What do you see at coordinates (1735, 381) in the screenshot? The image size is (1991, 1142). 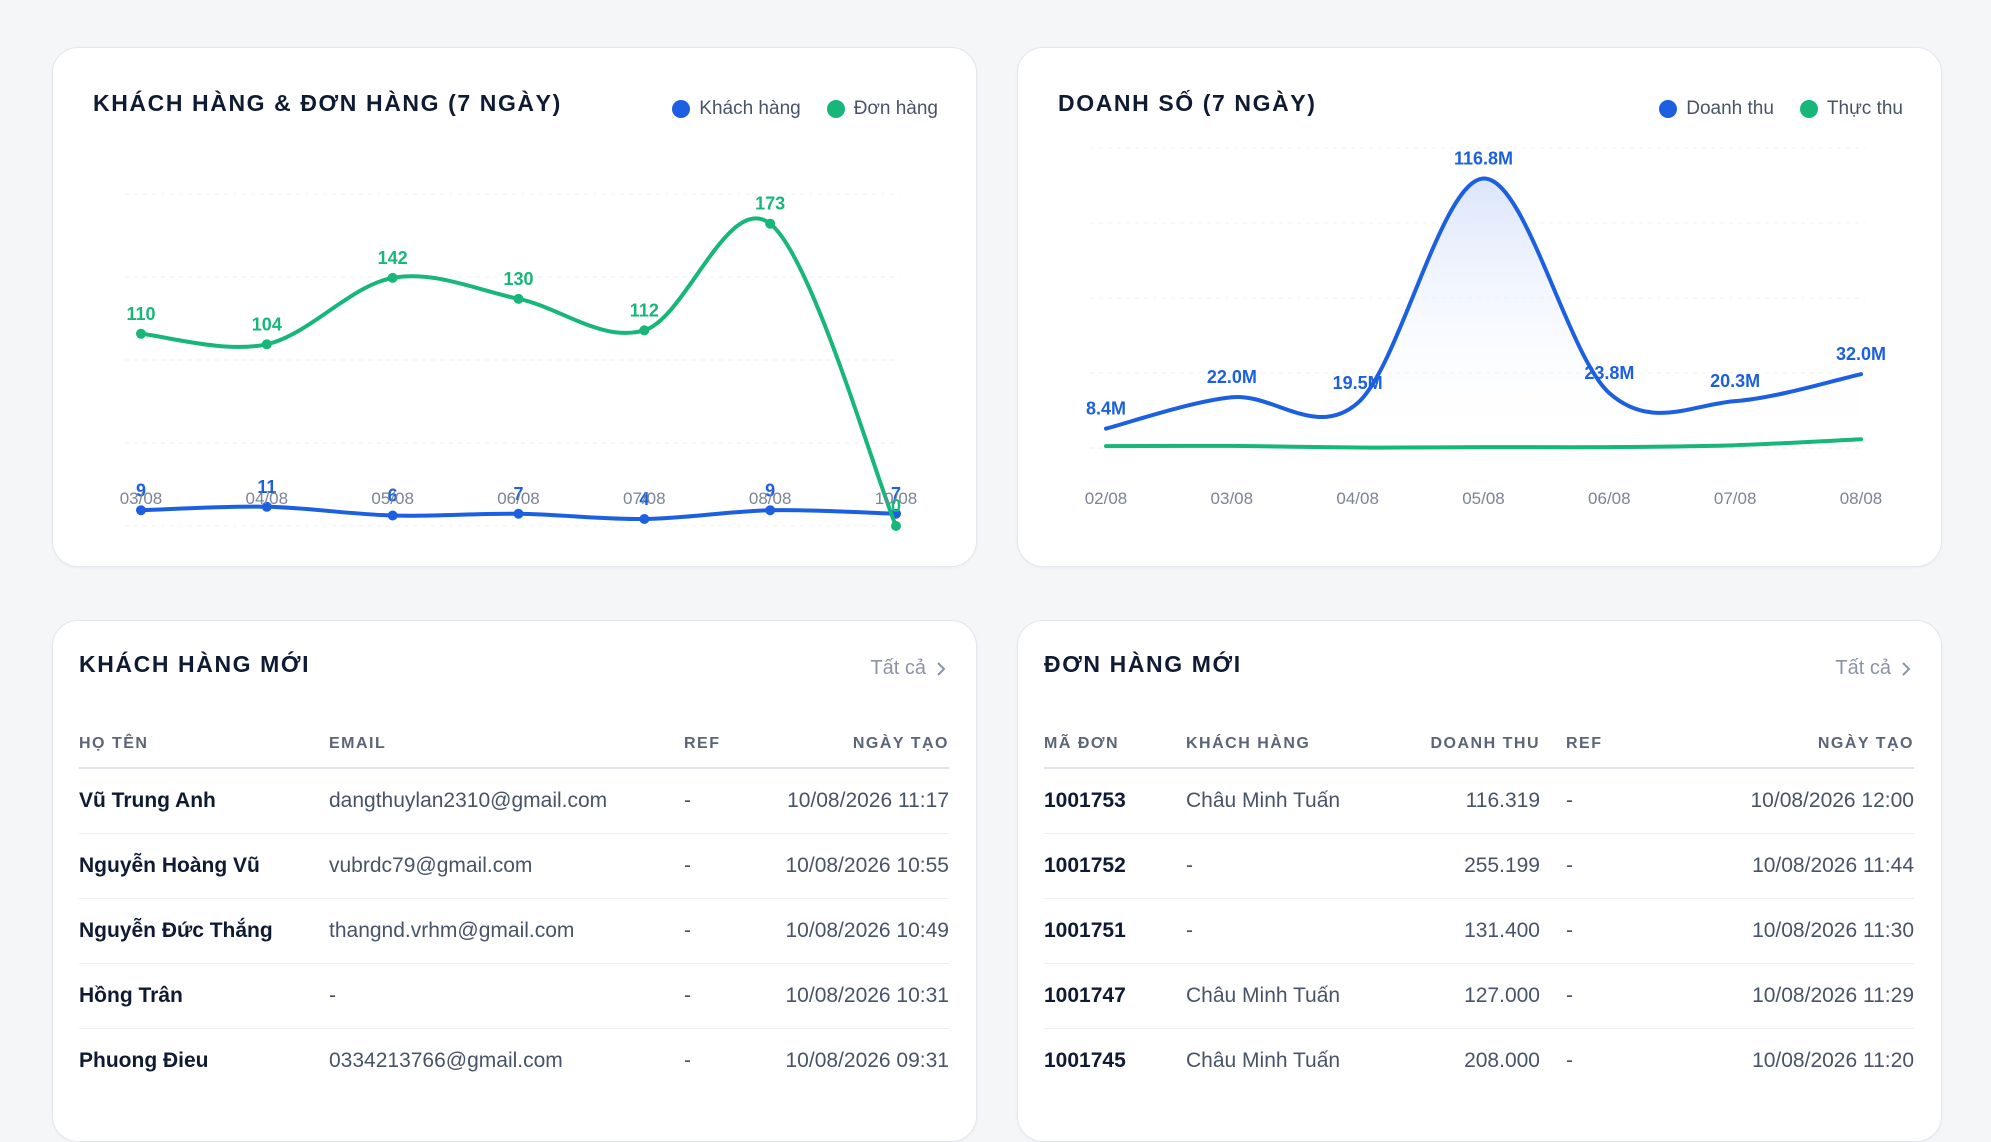 I see `data-label: 20.3M` at bounding box center [1735, 381].